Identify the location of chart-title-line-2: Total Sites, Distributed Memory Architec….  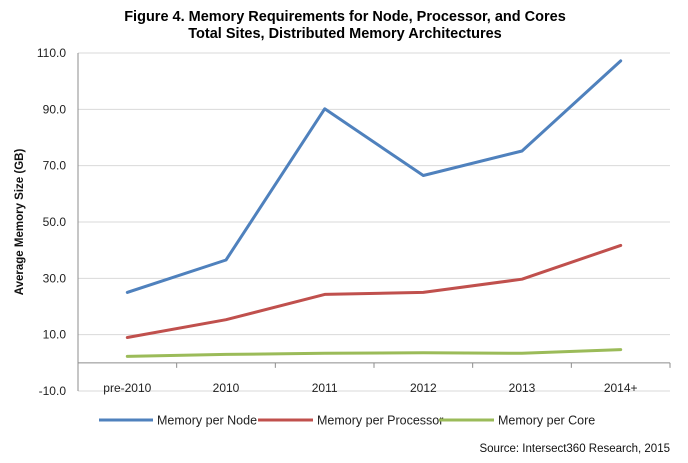
(344, 34).